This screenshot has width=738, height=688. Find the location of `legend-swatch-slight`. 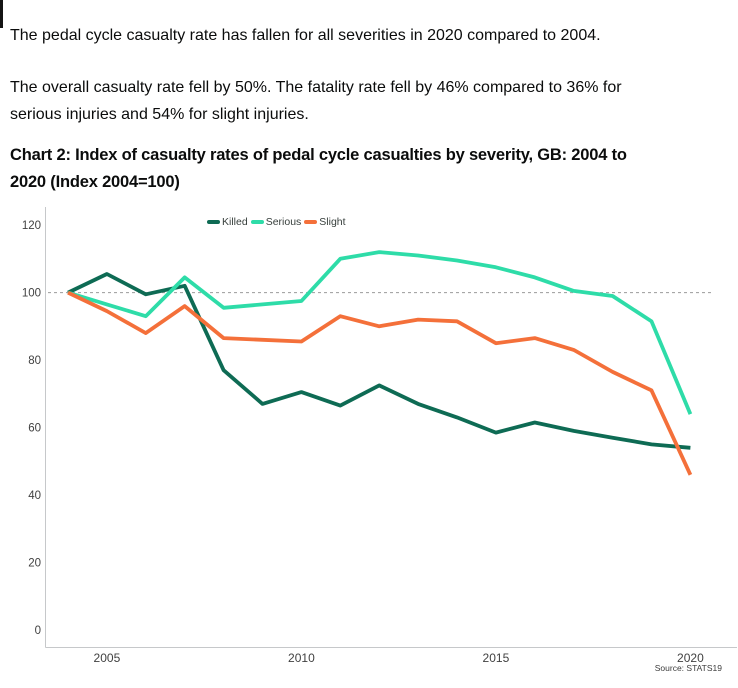

legend-swatch-slight is located at coordinates (311, 222).